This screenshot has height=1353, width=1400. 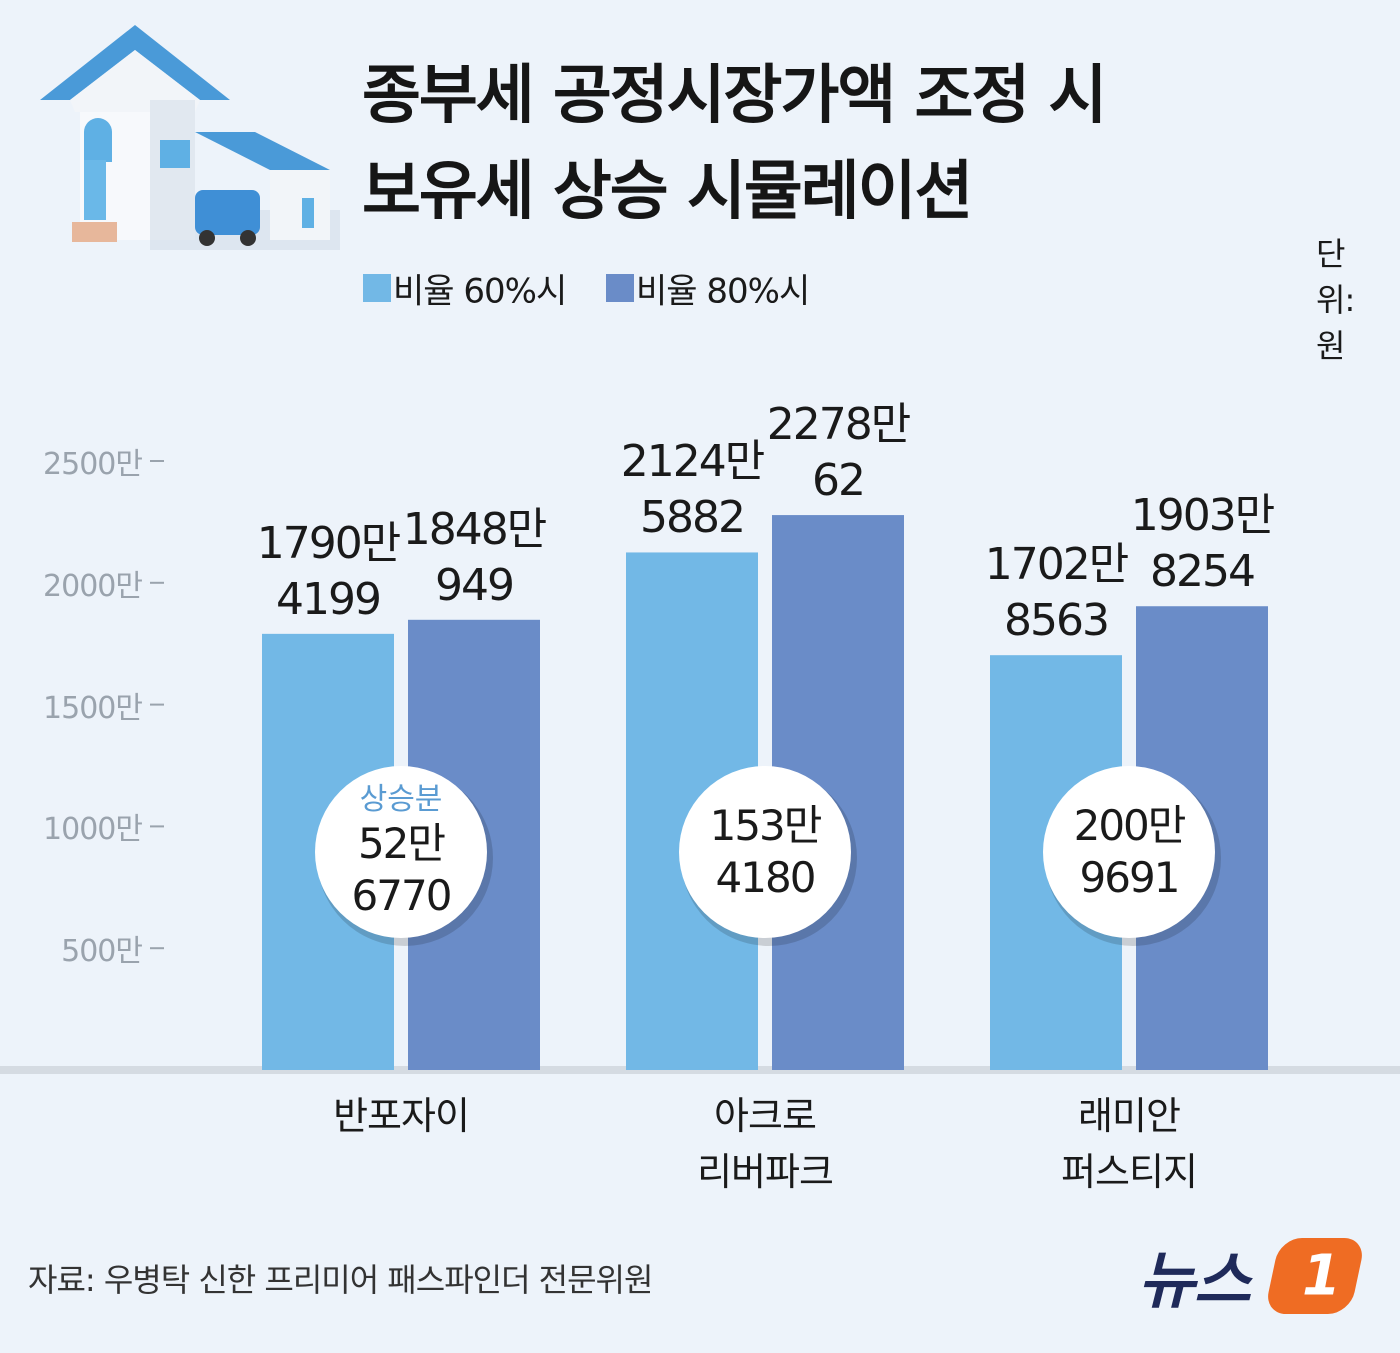 I want to click on x-tick-label: 아크로 리버파크, so click(x=765, y=1144).